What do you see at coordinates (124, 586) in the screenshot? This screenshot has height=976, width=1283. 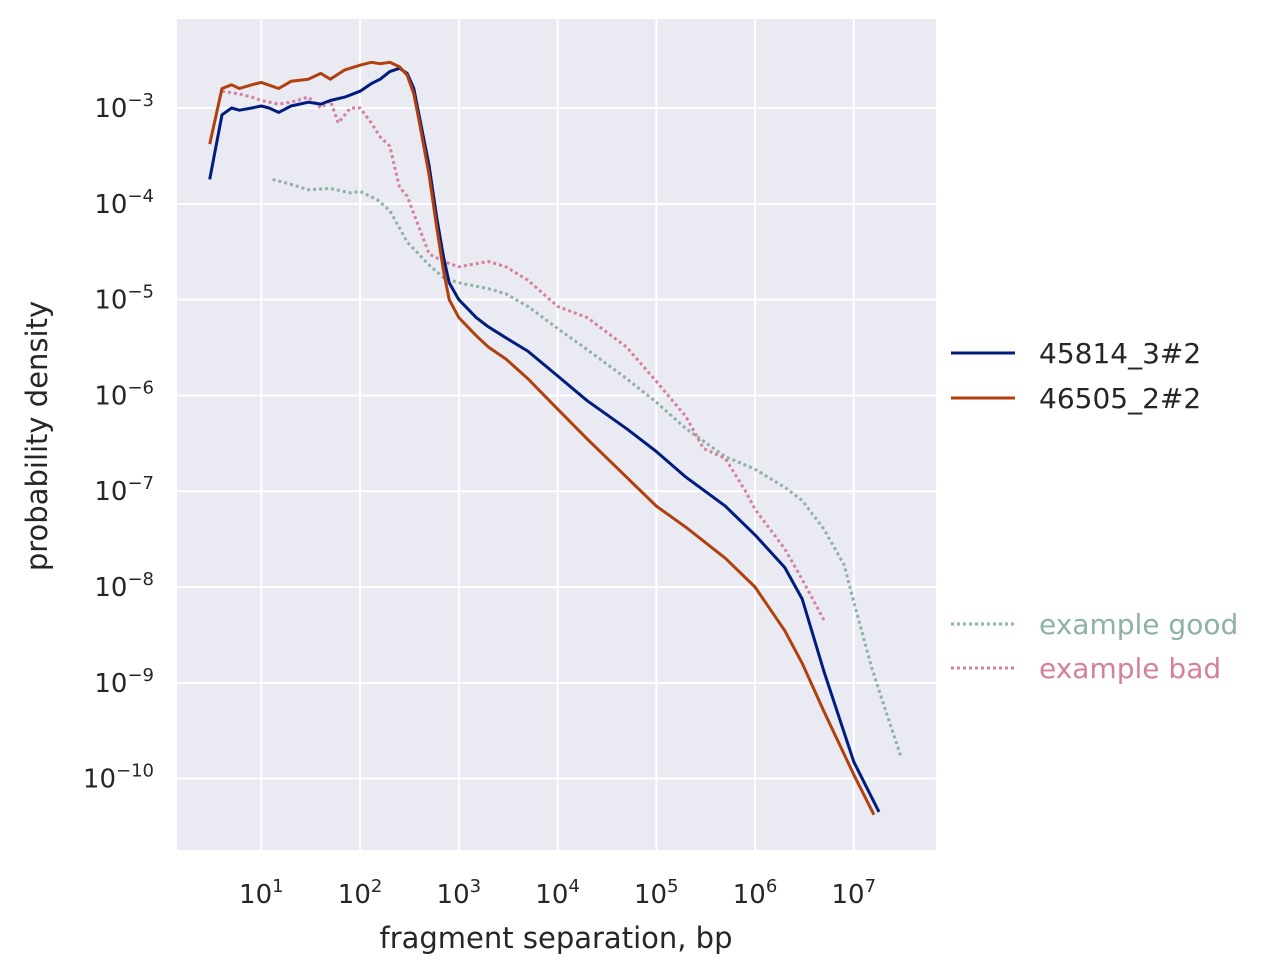 I see `y-tick-label: 10⁻⁸` at bounding box center [124, 586].